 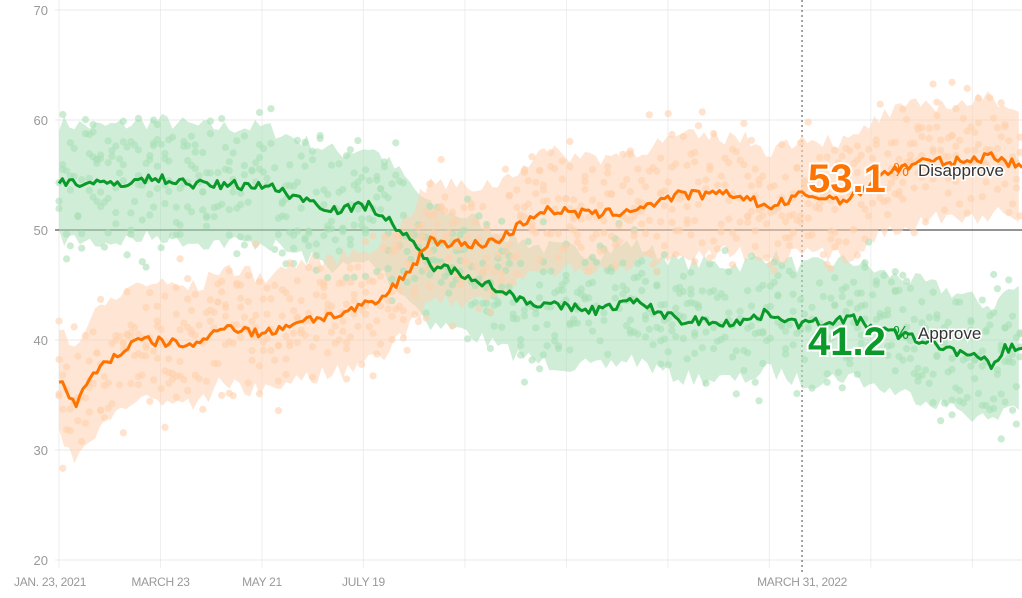 What do you see at coordinates (901, 170) in the screenshot?
I see `disapprove-percent: %` at bounding box center [901, 170].